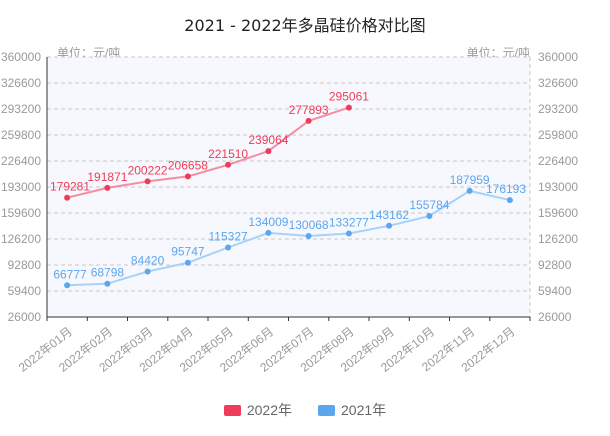  What do you see at coordinates (232, 410) in the screenshot?
I see `legend-swatch-2022` at bounding box center [232, 410].